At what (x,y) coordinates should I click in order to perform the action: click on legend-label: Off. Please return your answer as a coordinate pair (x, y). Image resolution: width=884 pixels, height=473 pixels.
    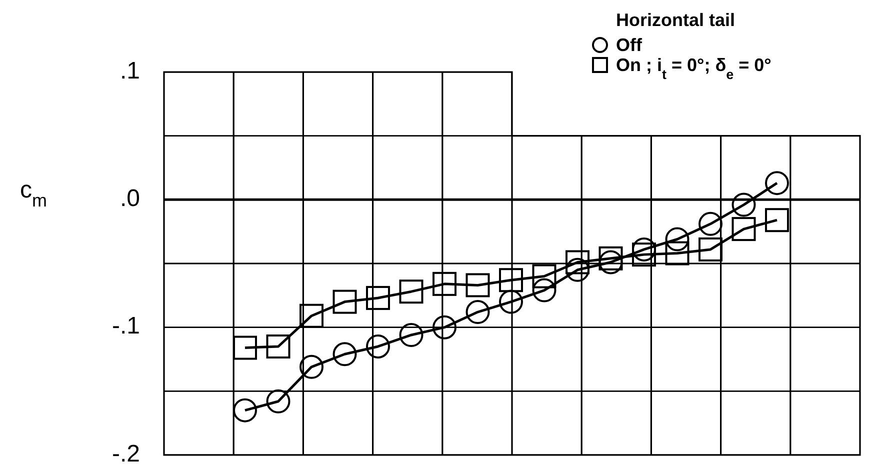
    Looking at the image, I should click on (629, 45).